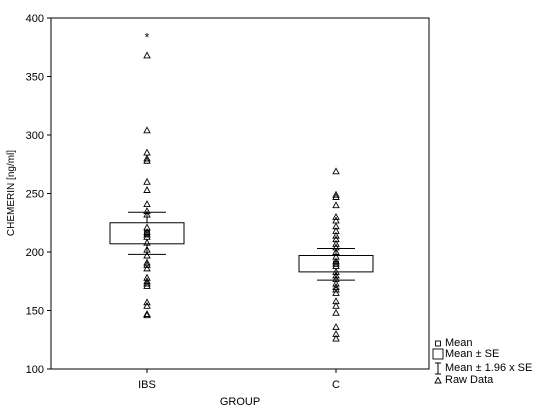  What do you see at coordinates (438, 354) in the screenshot?
I see `legend-se-symbol` at bounding box center [438, 354].